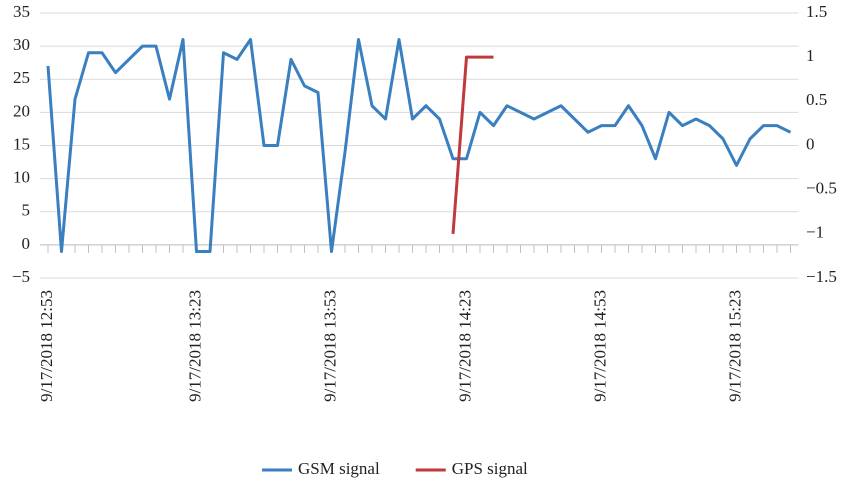 The height and width of the screenshot is (488, 848). Describe the element at coordinates (21, 77) in the screenshot. I see `y-tick-label: 25` at that location.